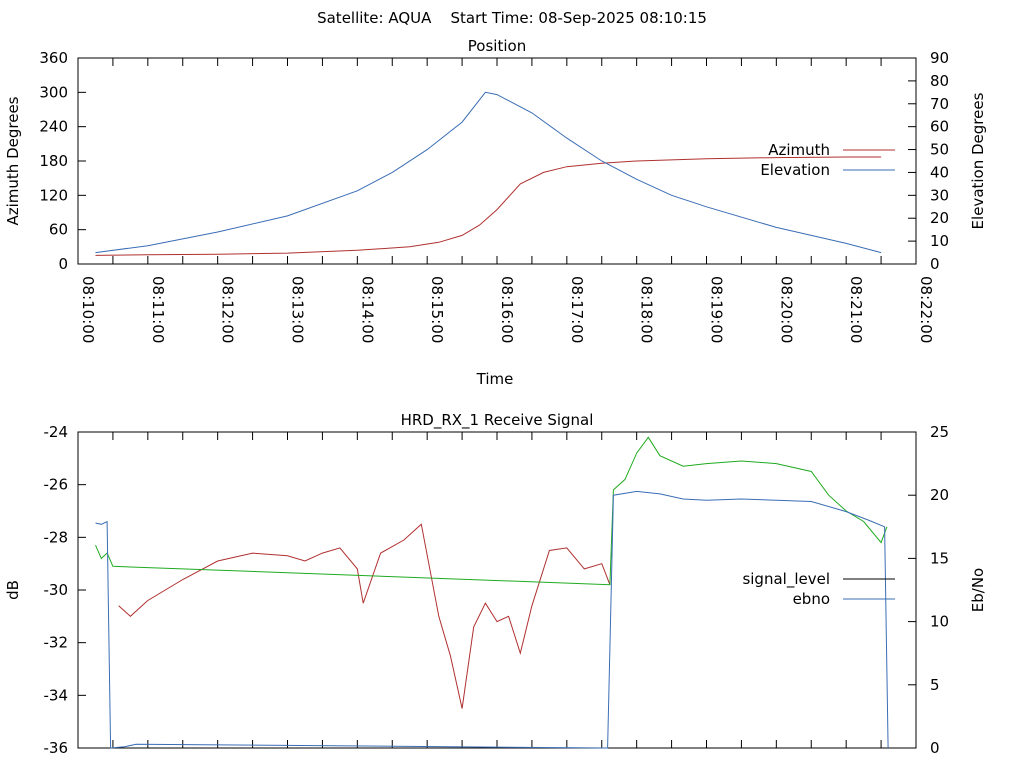  I want to click on series-line-signal_level, so click(364, 616).